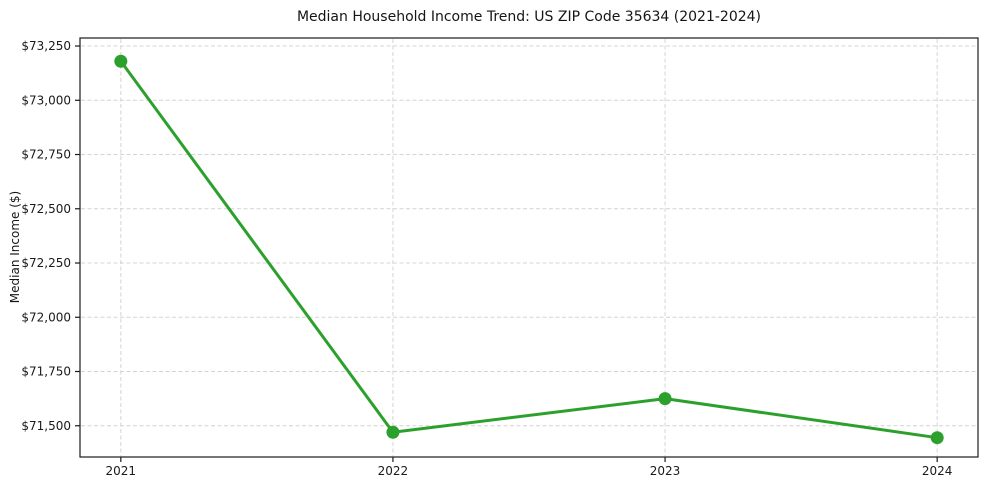 The width and height of the screenshot is (989, 490). Describe the element at coordinates (46, 372) in the screenshot. I see `y-tick-label: $71,750` at that location.